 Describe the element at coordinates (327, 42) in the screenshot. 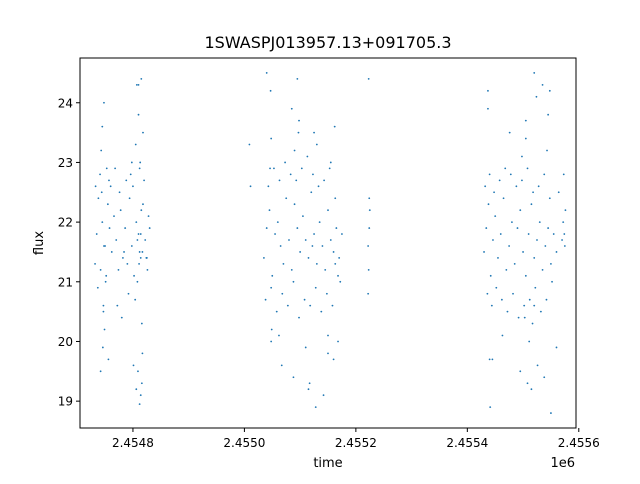

I see `chart-title: 1SWASPJ013957.13+091705.3` at that location.